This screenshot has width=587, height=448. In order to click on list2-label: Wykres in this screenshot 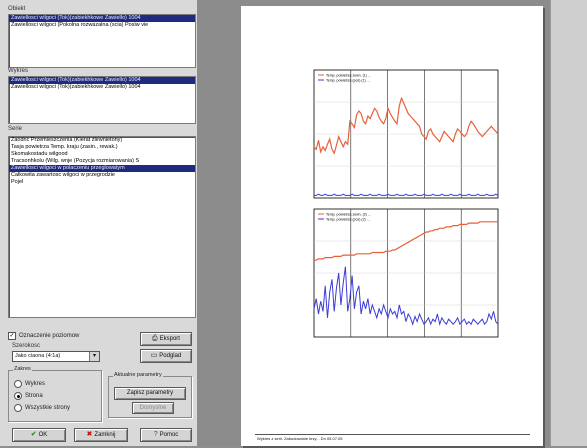, I will do `click(18, 71)`.